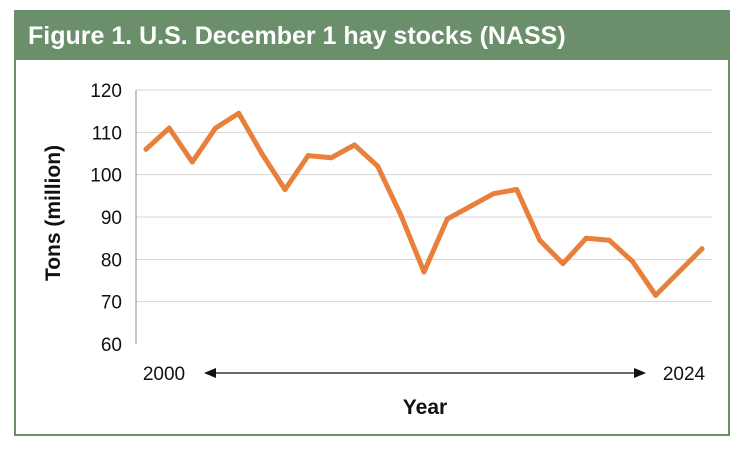 This screenshot has width=750, height=450. What do you see at coordinates (640, 373) in the screenshot?
I see `arrow-right-head` at bounding box center [640, 373].